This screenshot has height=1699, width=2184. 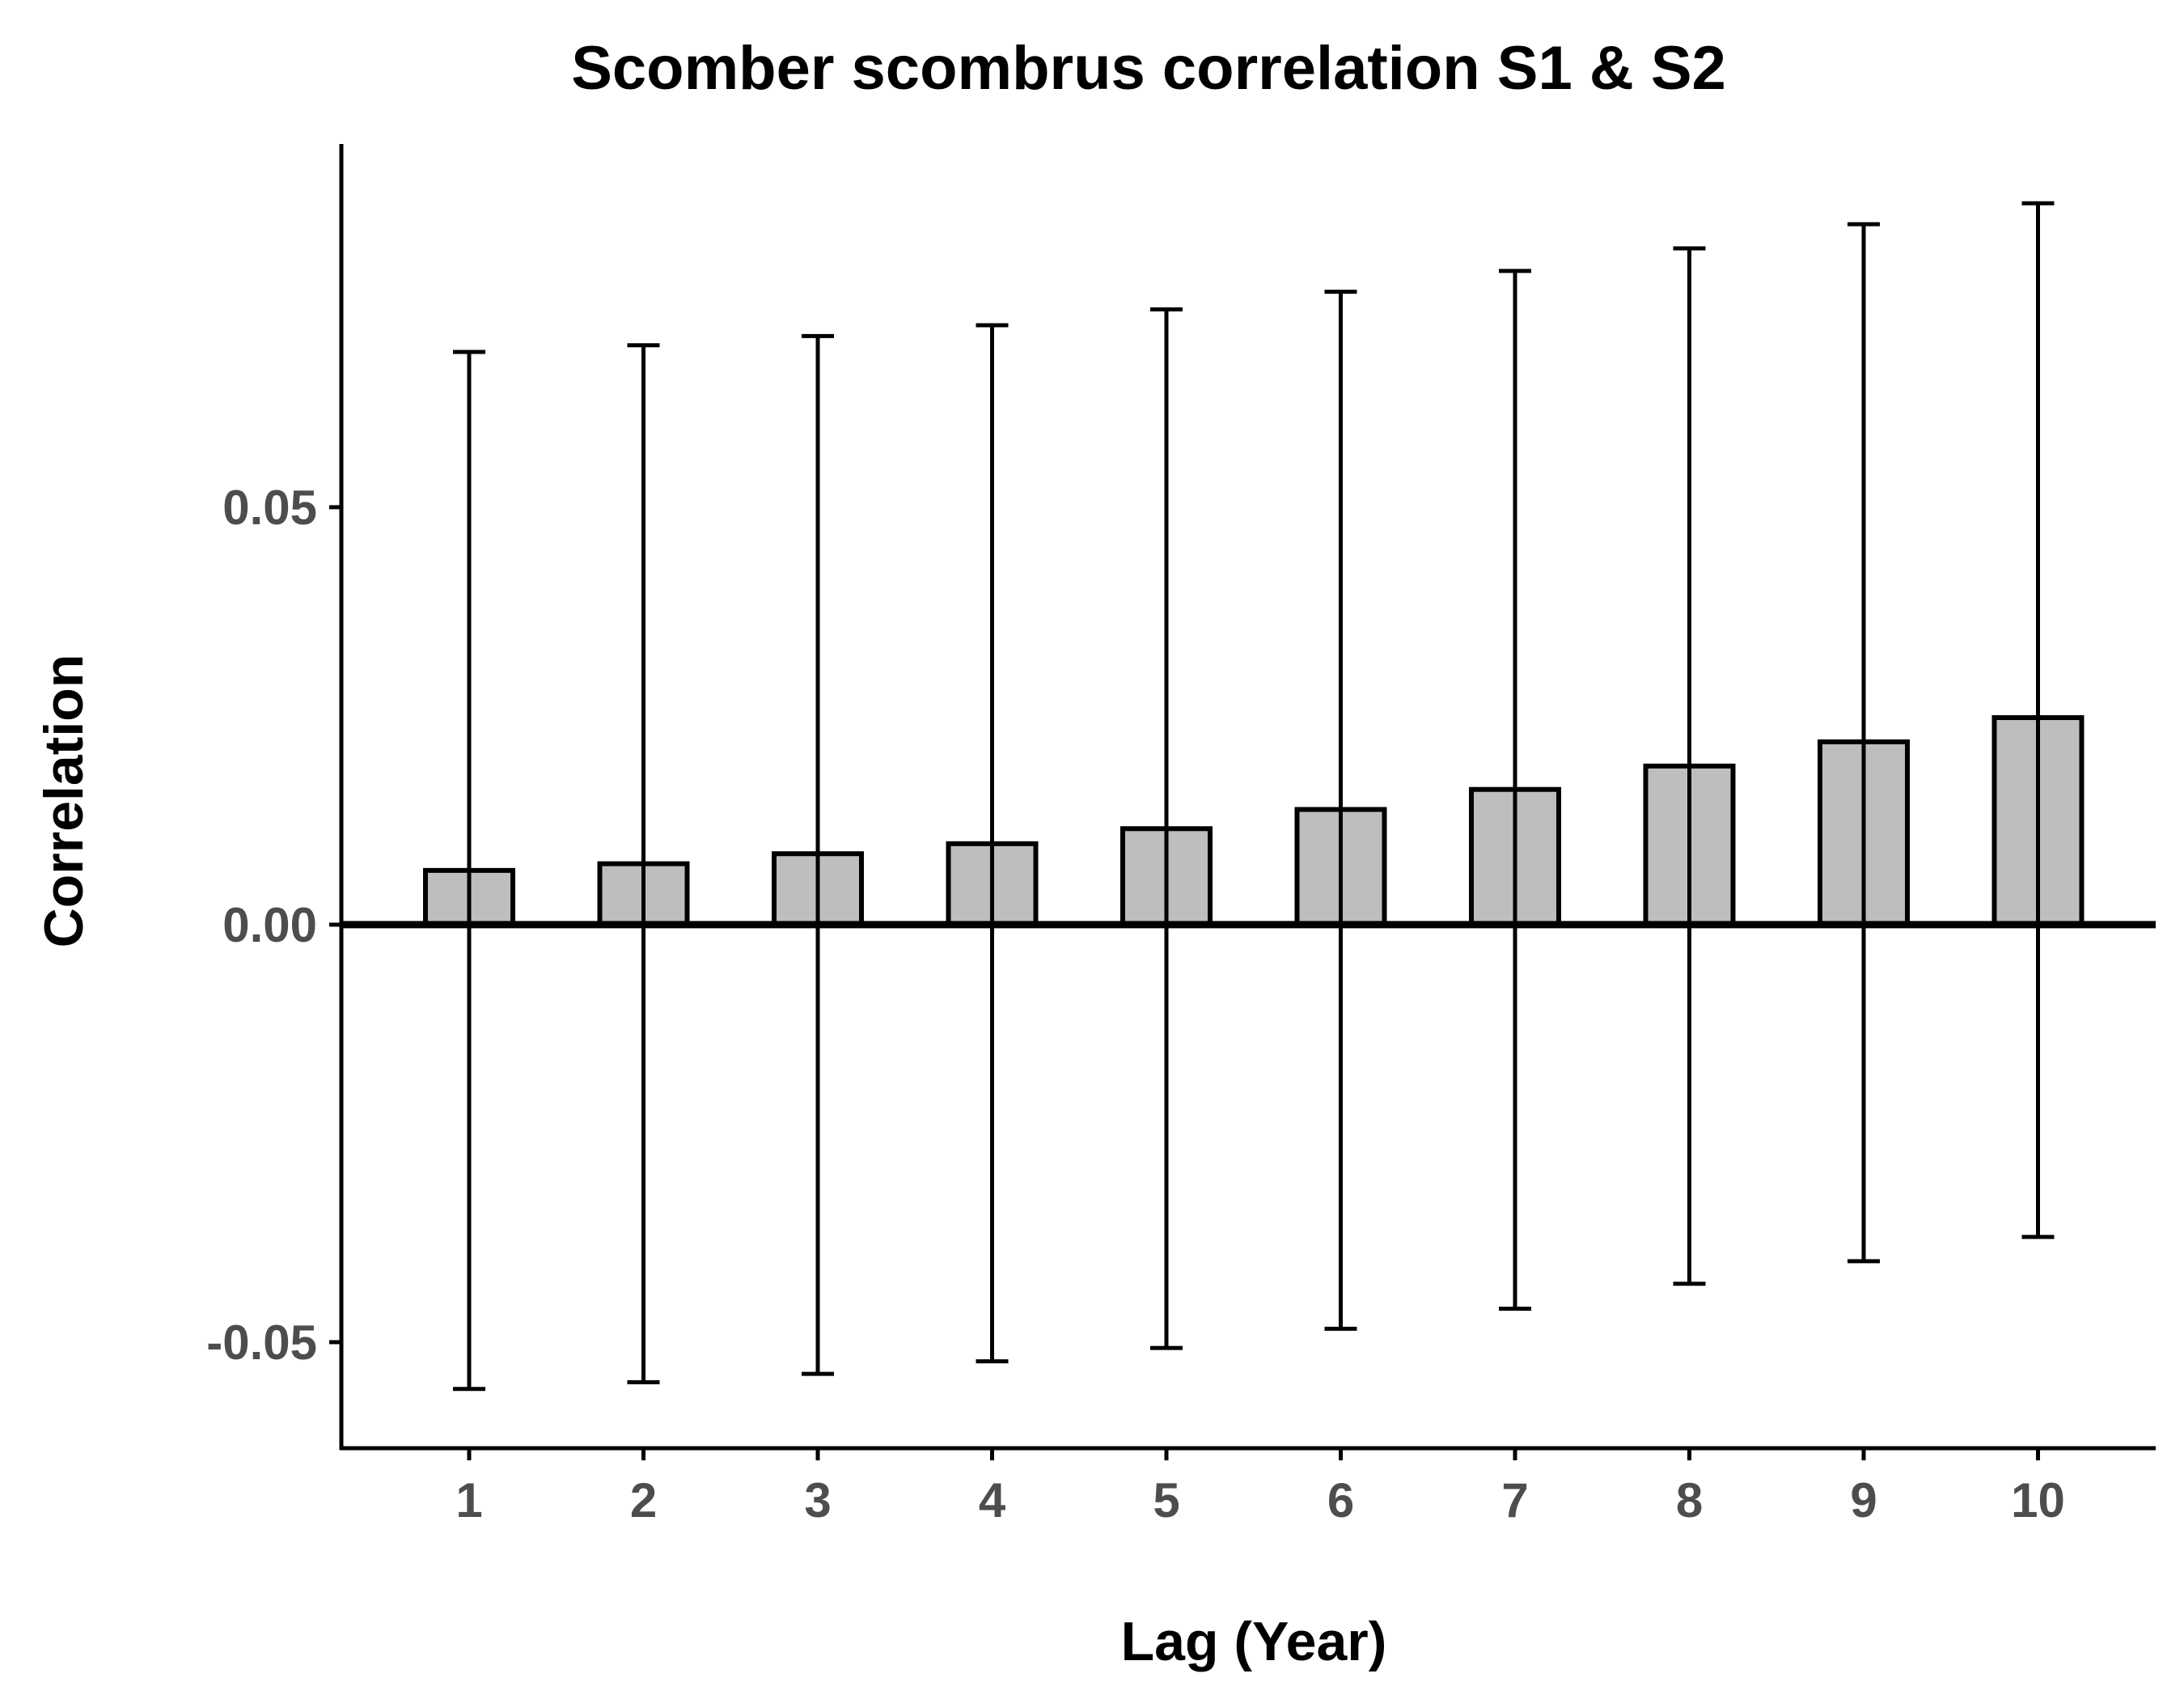 What do you see at coordinates (1863, 1500) in the screenshot?
I see `x-tick-label: 9` at bounding box center [1863, 1500].